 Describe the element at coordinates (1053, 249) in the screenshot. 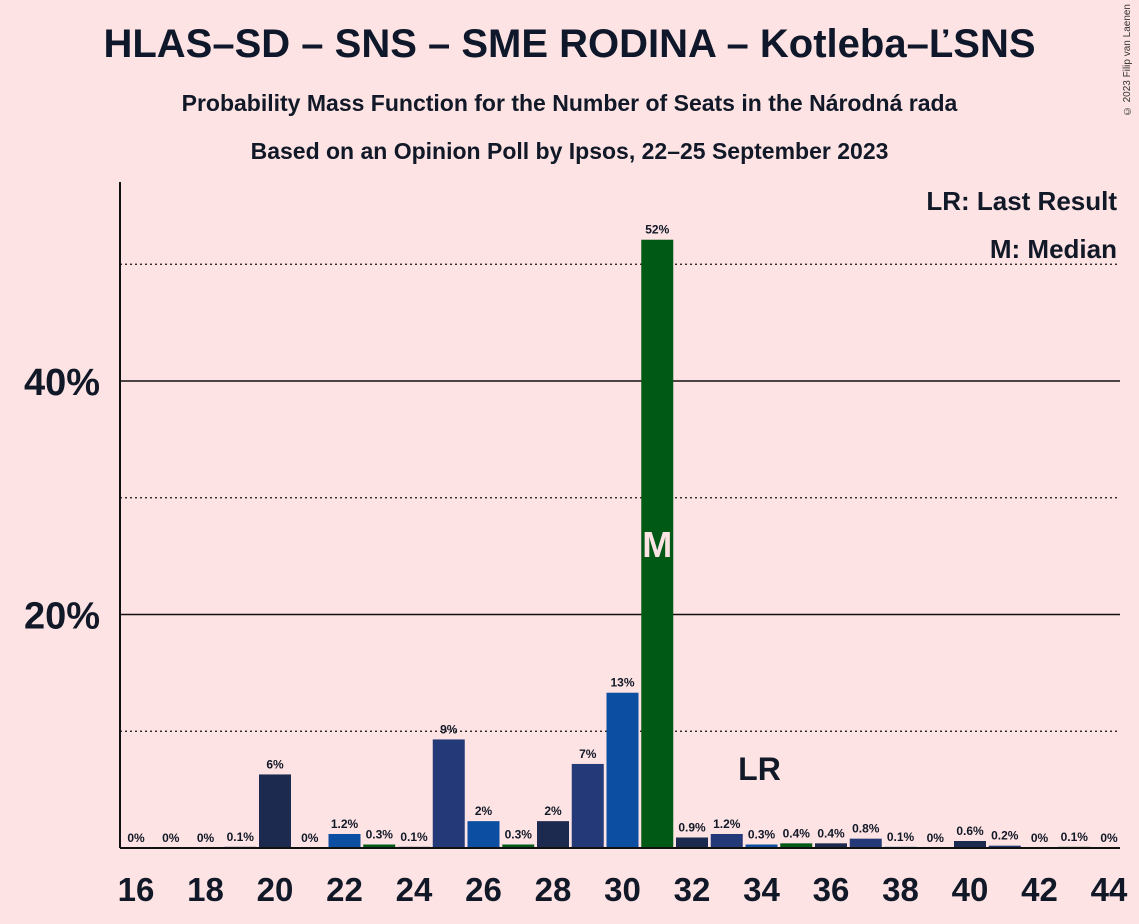

I see `legend-median: M: Median` at that location.